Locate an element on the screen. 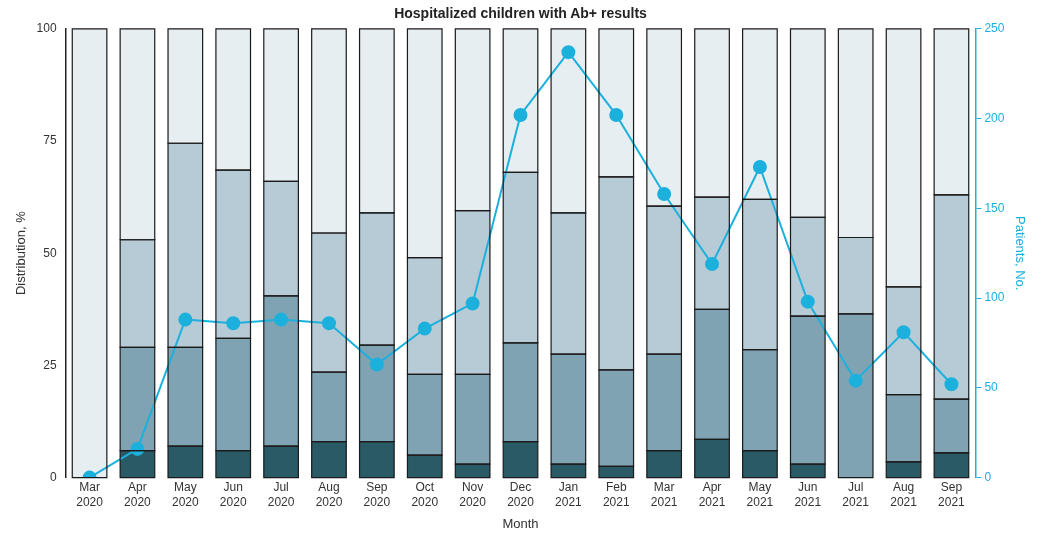  x-tick-label: Mar 2021 is located at coordinates (664, 494).